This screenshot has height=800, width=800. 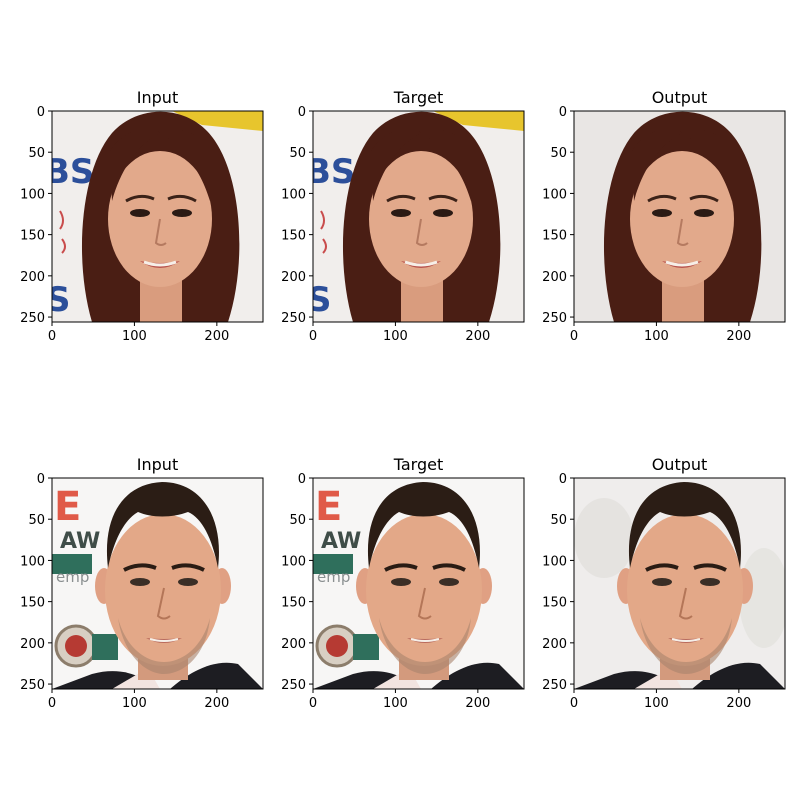 I want to click on backdrop-logo-mark: S, so click(x=58, y=300).